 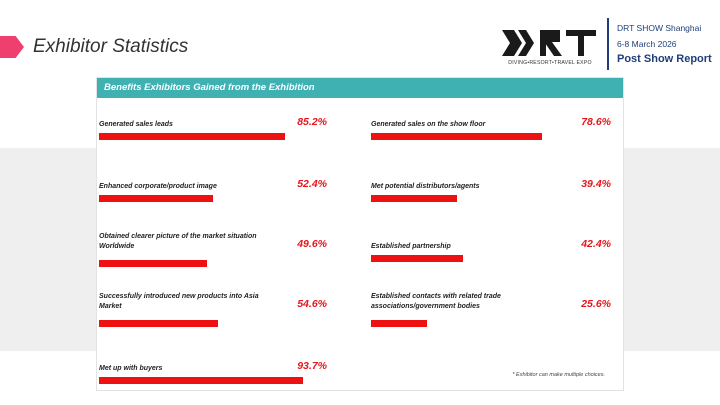 What do you see at coordinates (312, 244) in the screenshot?
I see `value-label: 49.6%` at bounding box center [312, 244].